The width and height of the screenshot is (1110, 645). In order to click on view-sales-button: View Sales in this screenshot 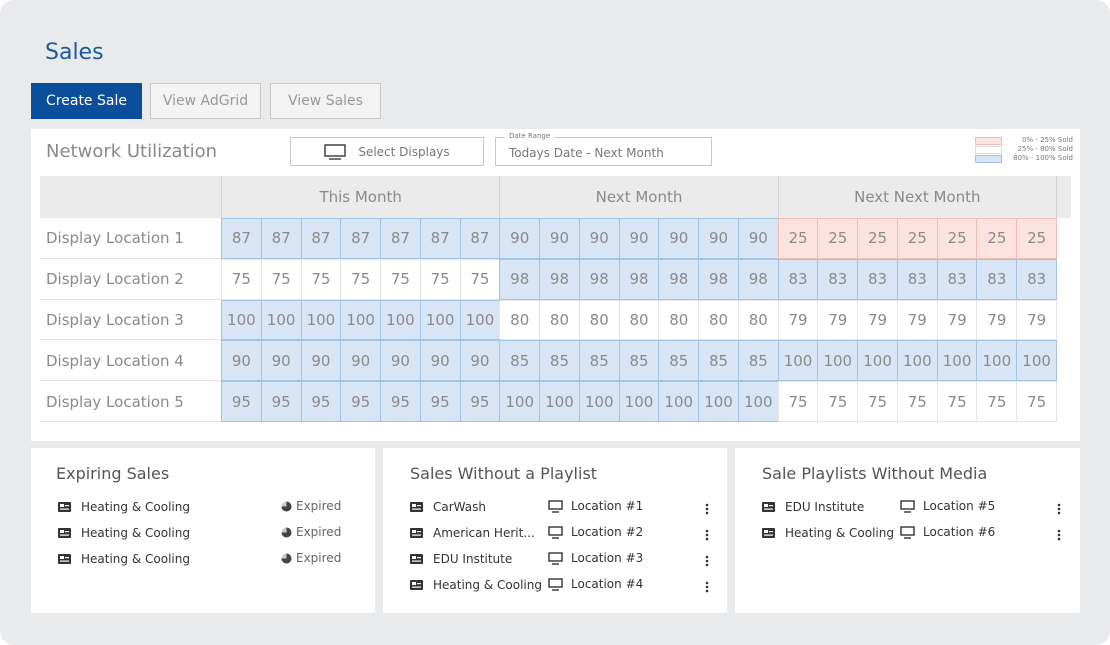, I will do `click(325, 101)`.